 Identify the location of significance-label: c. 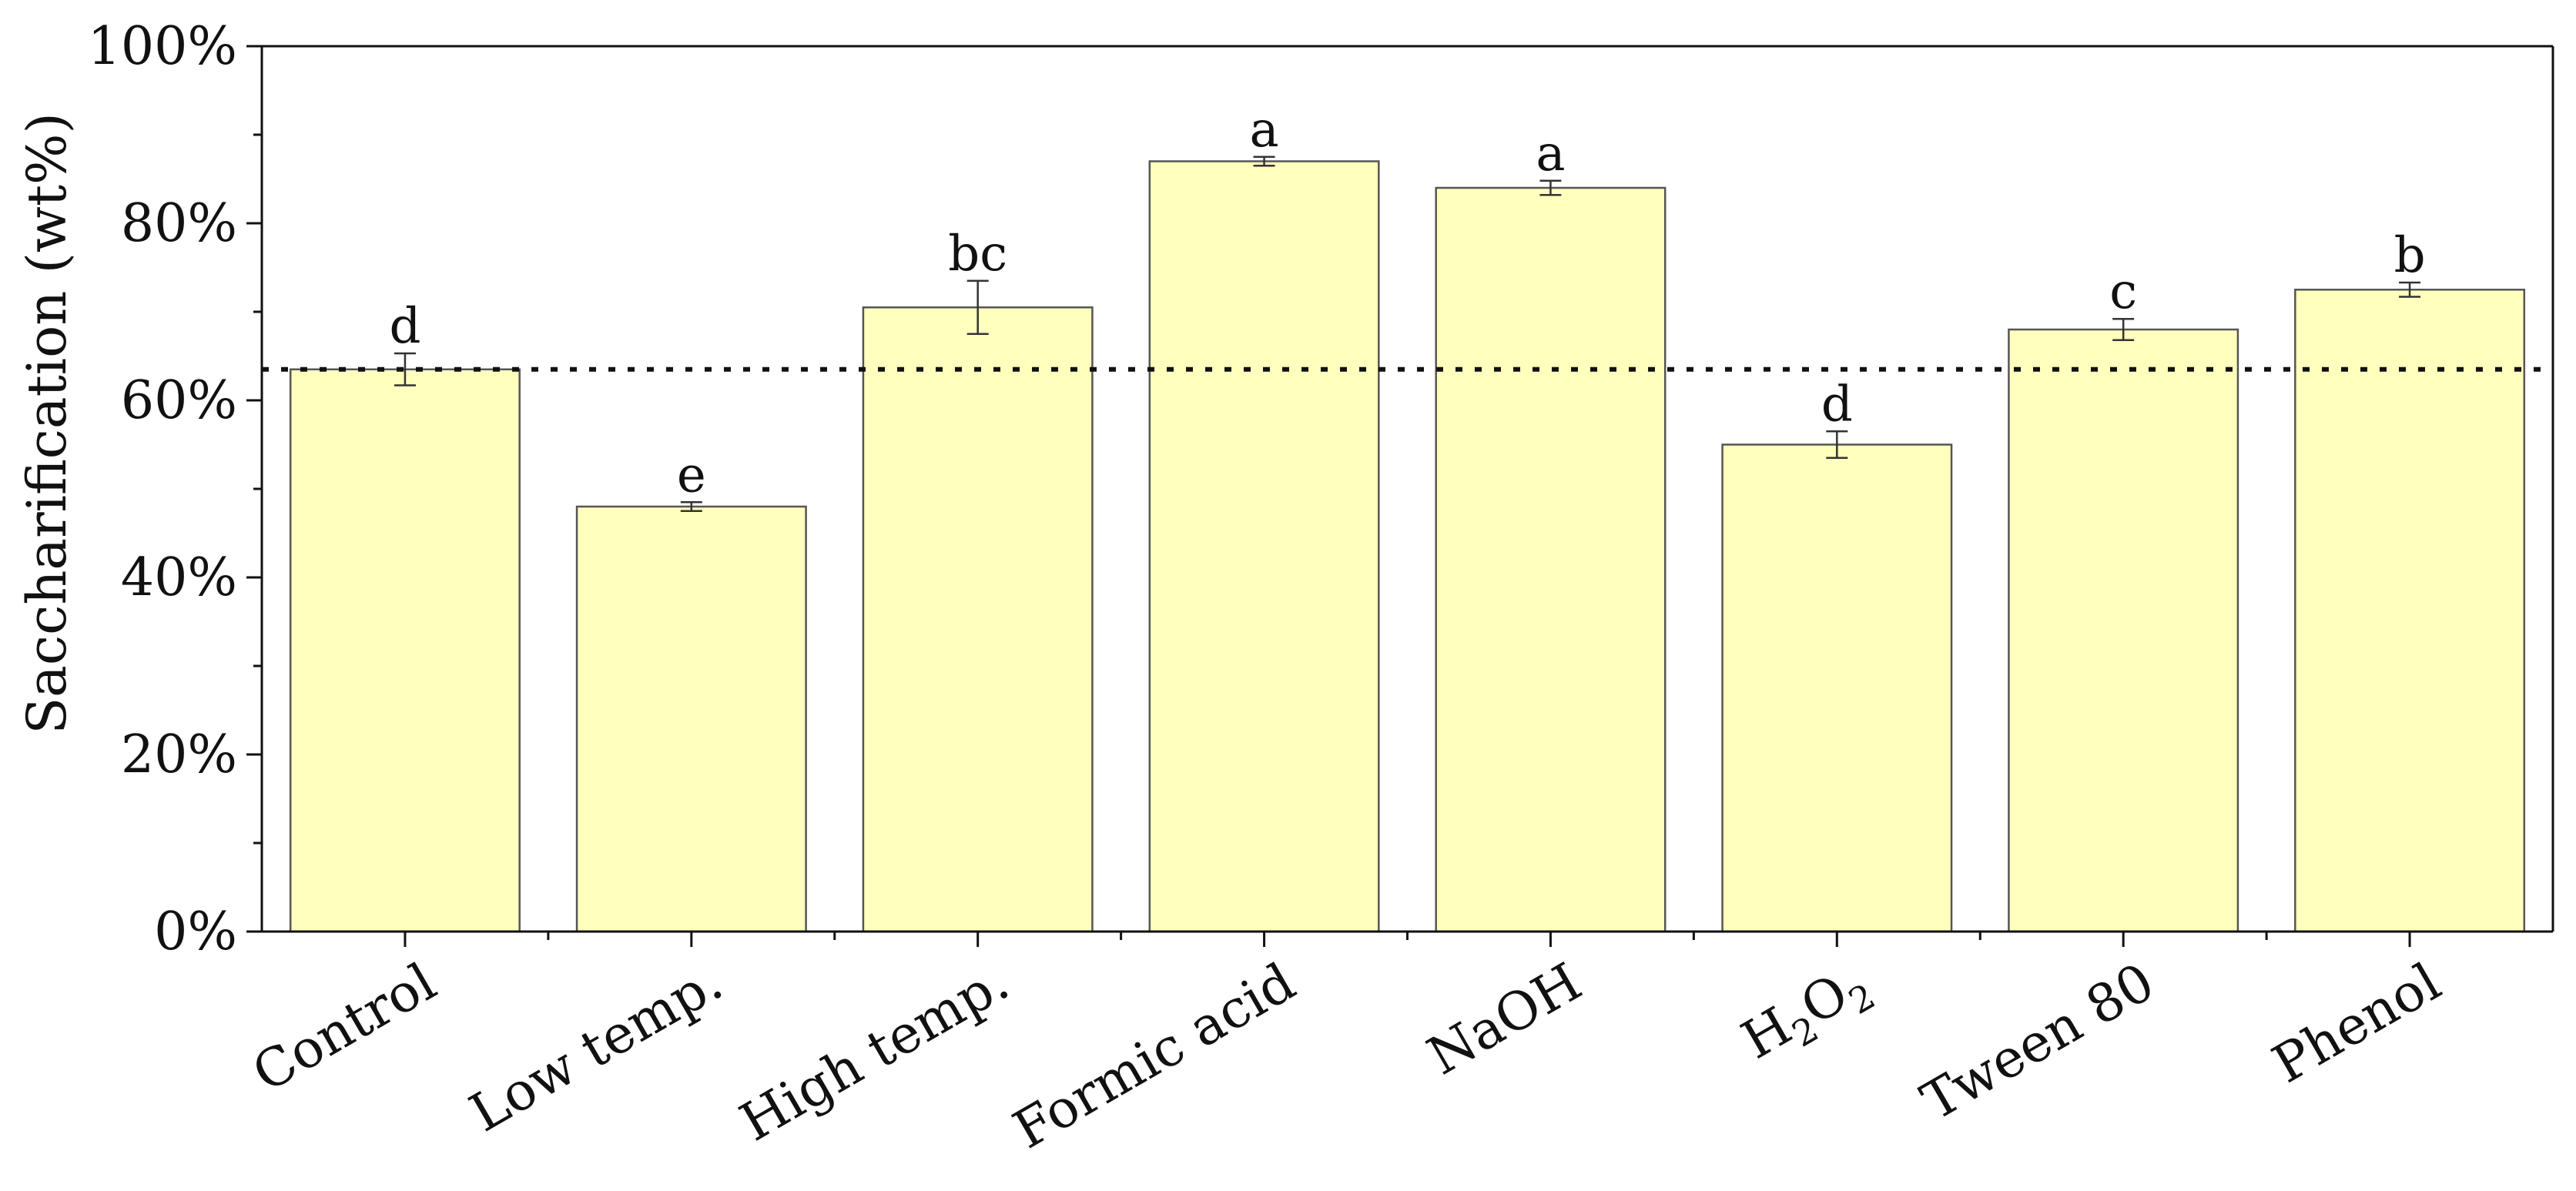
(2123, 292).